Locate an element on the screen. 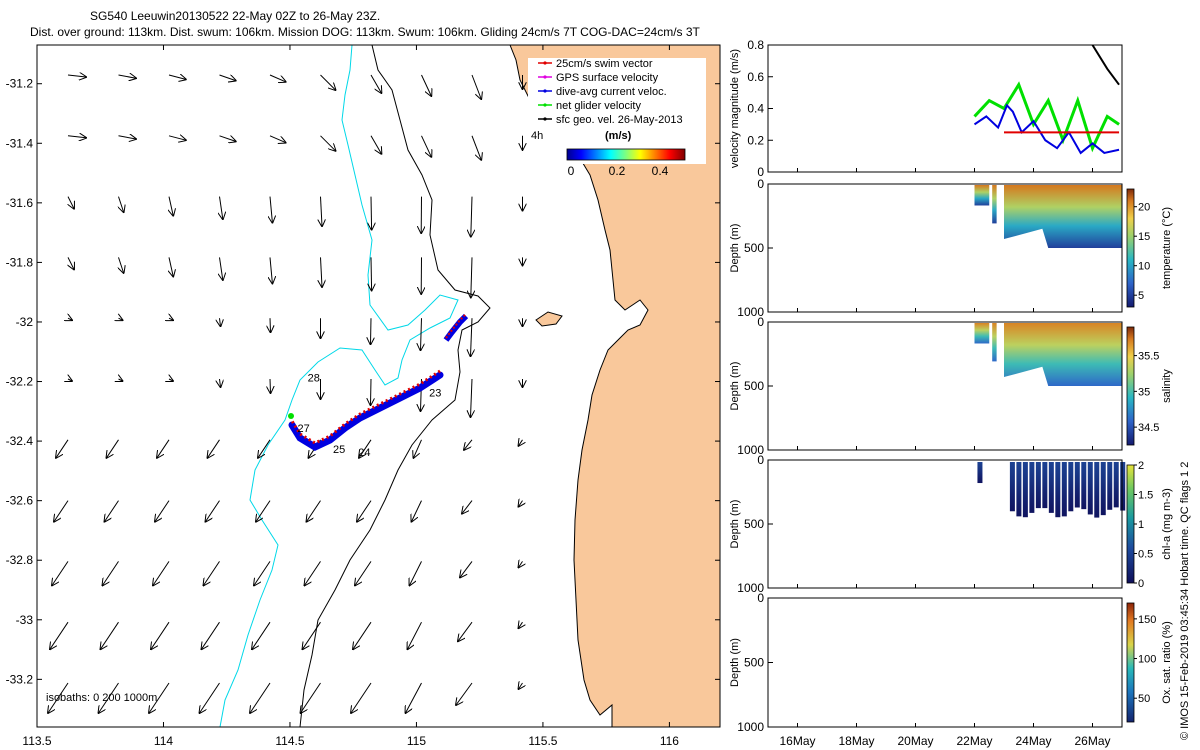  glider-track is located at coordinates (378, 382).